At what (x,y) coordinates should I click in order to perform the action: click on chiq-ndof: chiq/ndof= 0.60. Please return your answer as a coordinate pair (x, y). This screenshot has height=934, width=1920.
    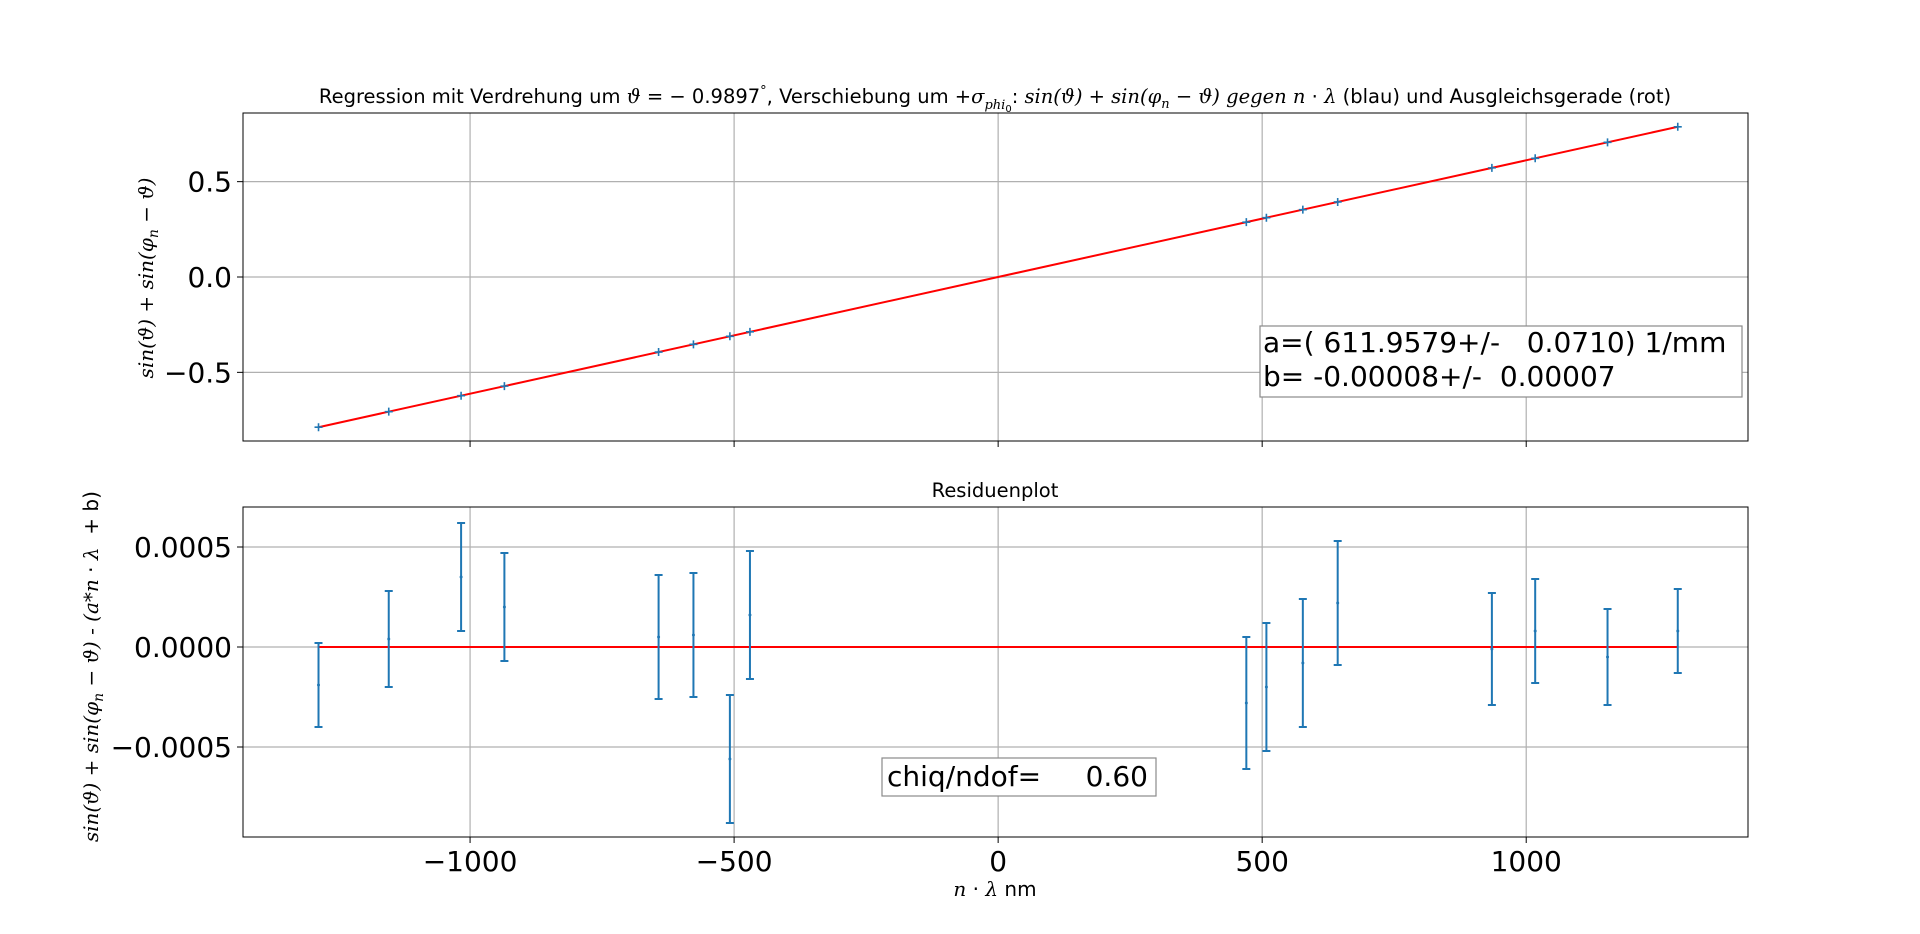
    Looking at the image, I should click on (1017, 776).